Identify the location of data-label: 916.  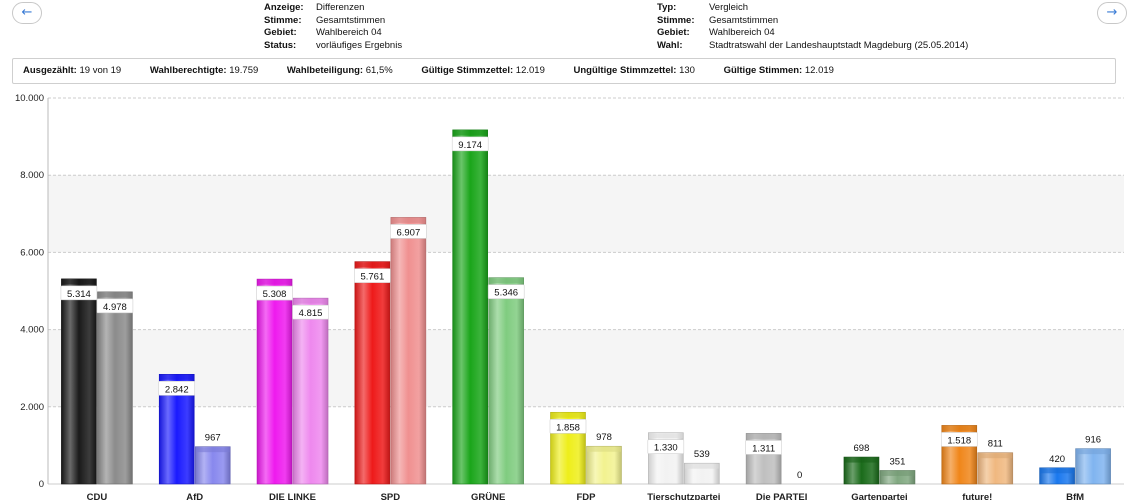
(1093, 440).